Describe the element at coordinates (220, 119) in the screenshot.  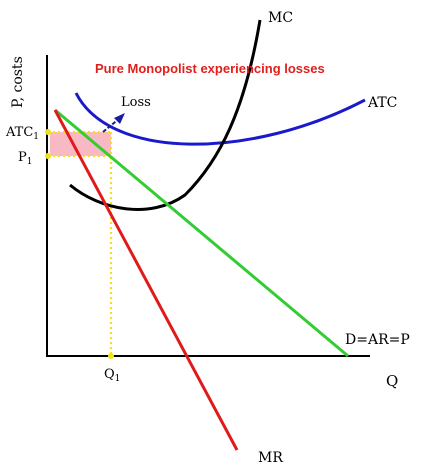
I see `atc-curve` at that location.